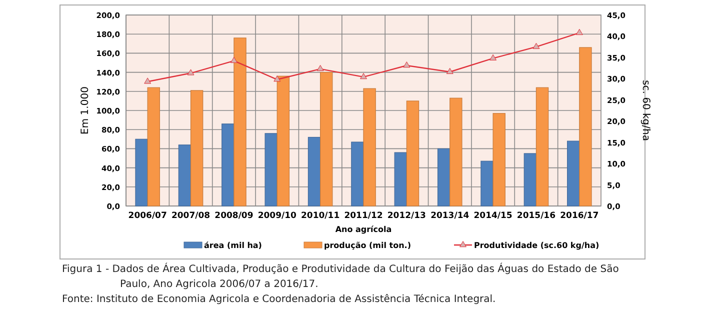 The height and width of the screenshot is (324, 710). I want to click on legend-label: Produtividade (sc.60 kg/ha), so click(537, 245).